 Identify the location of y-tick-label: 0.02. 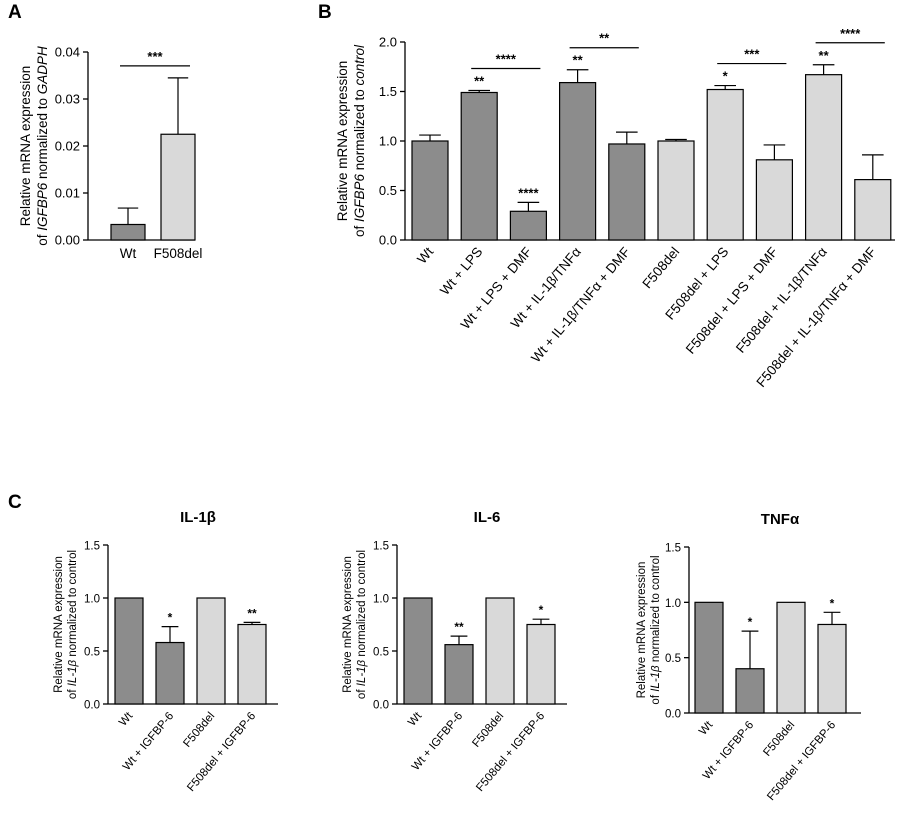
(67, 146).